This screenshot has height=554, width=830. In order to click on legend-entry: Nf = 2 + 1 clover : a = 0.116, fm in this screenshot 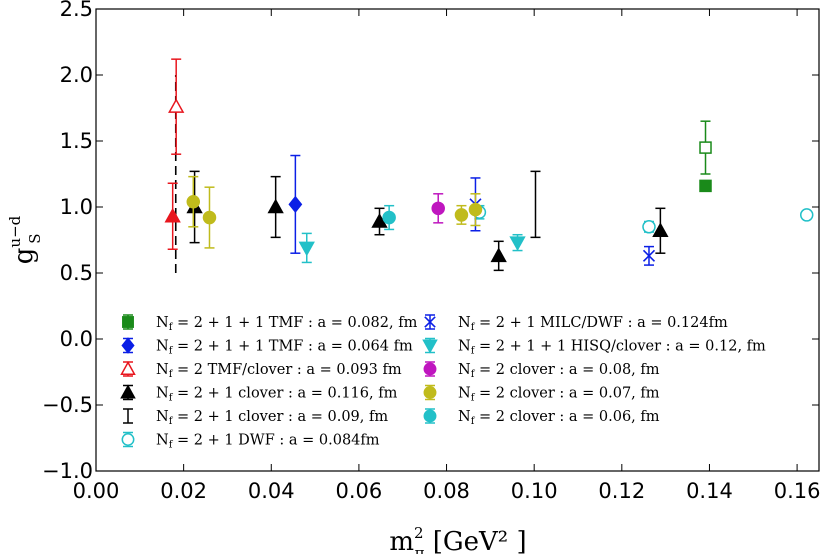, I will do `click(259, 394)`.